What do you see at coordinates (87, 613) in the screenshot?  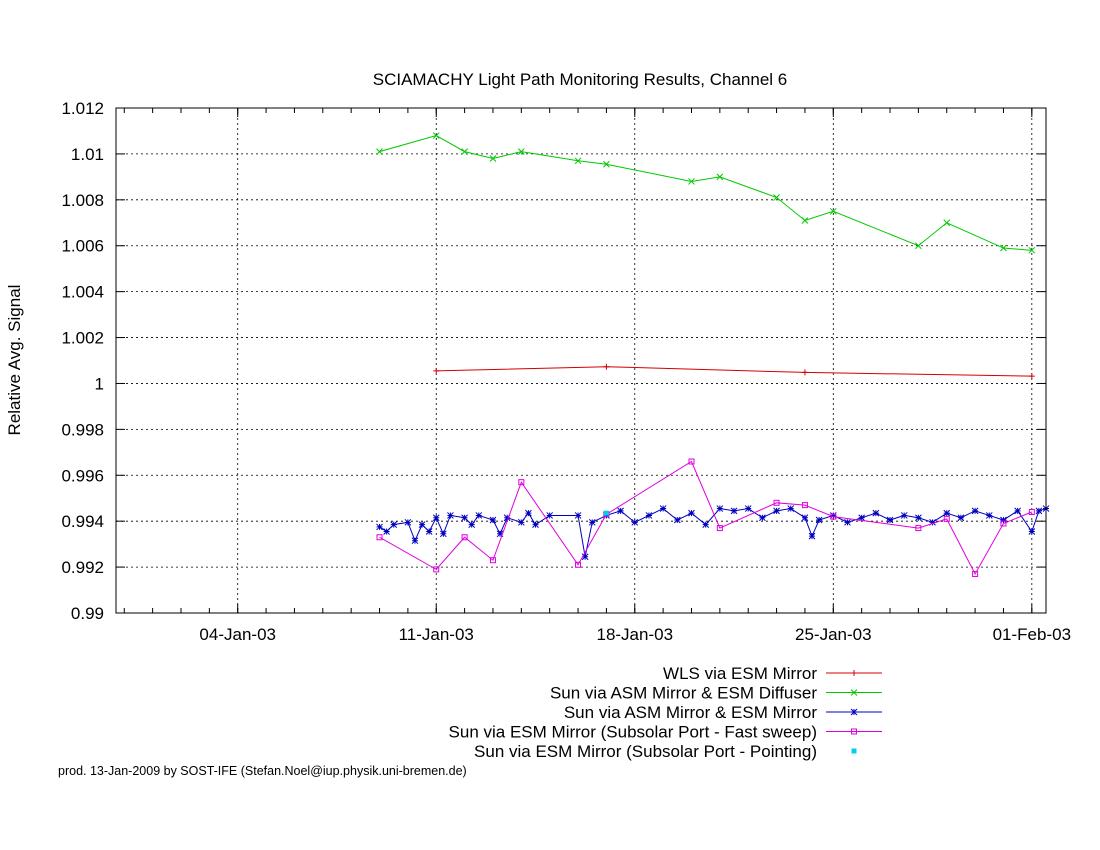 I see `y-tick-label: 0.99` at bounding box center [87, 613].